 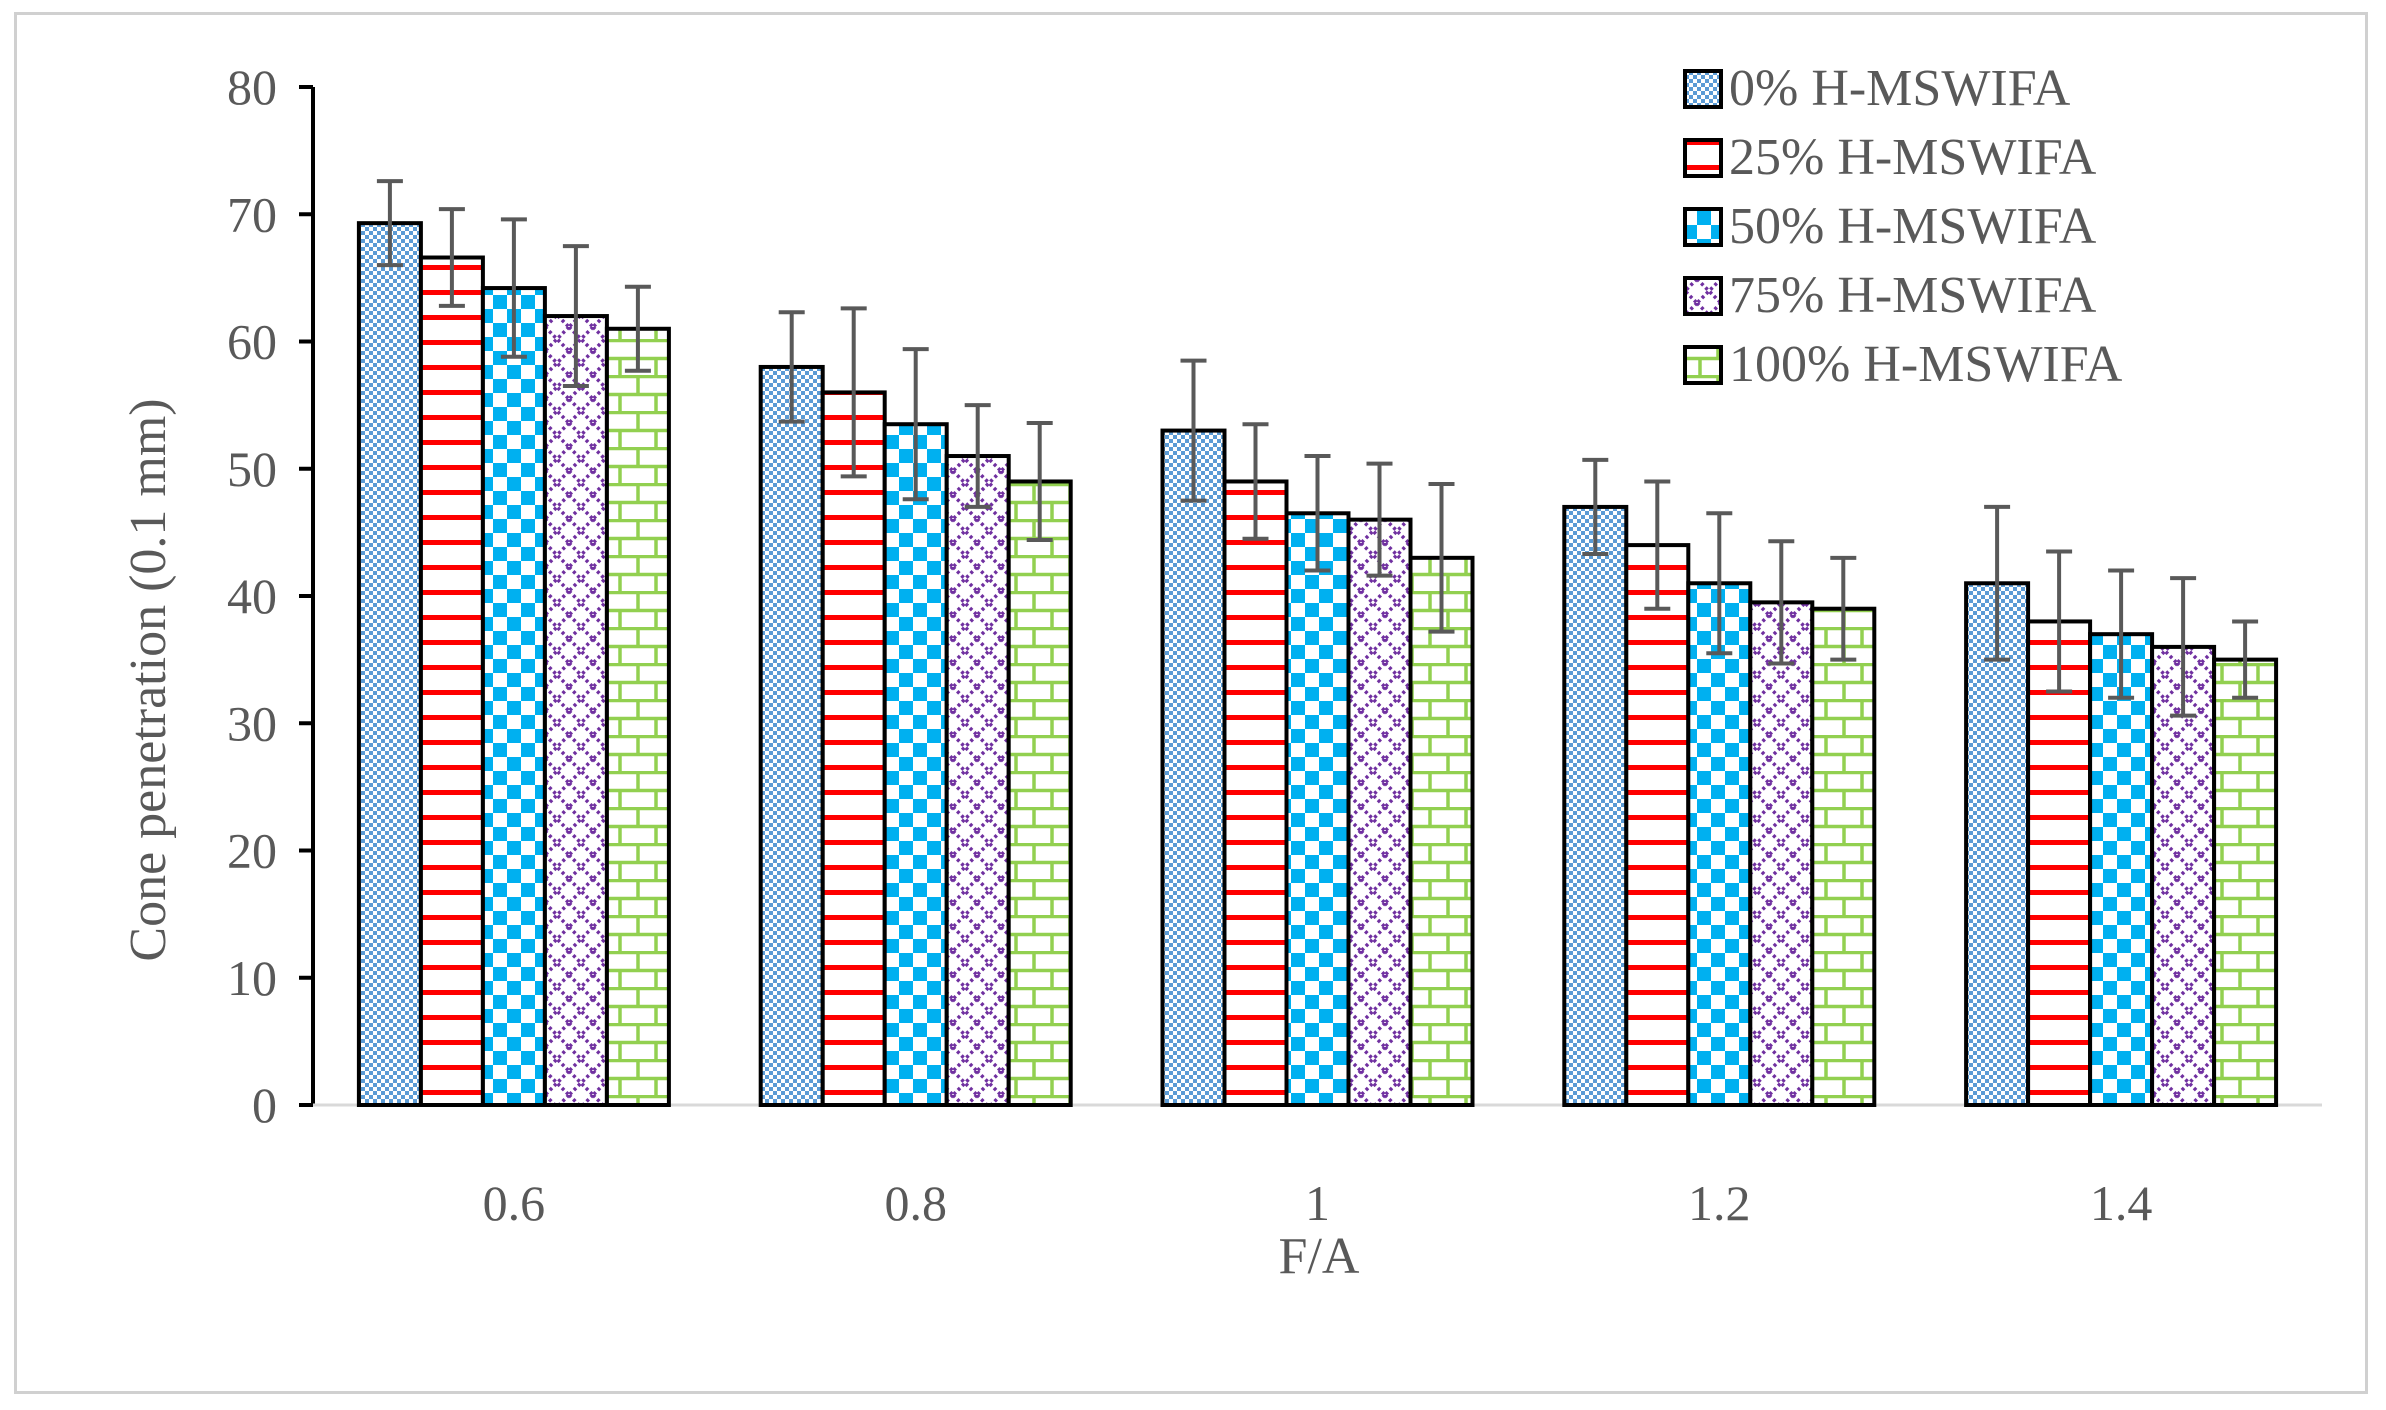 I want to click on y-axis: 0 10 20 30 40 50 60 70 80, so click(x=271, y=596).